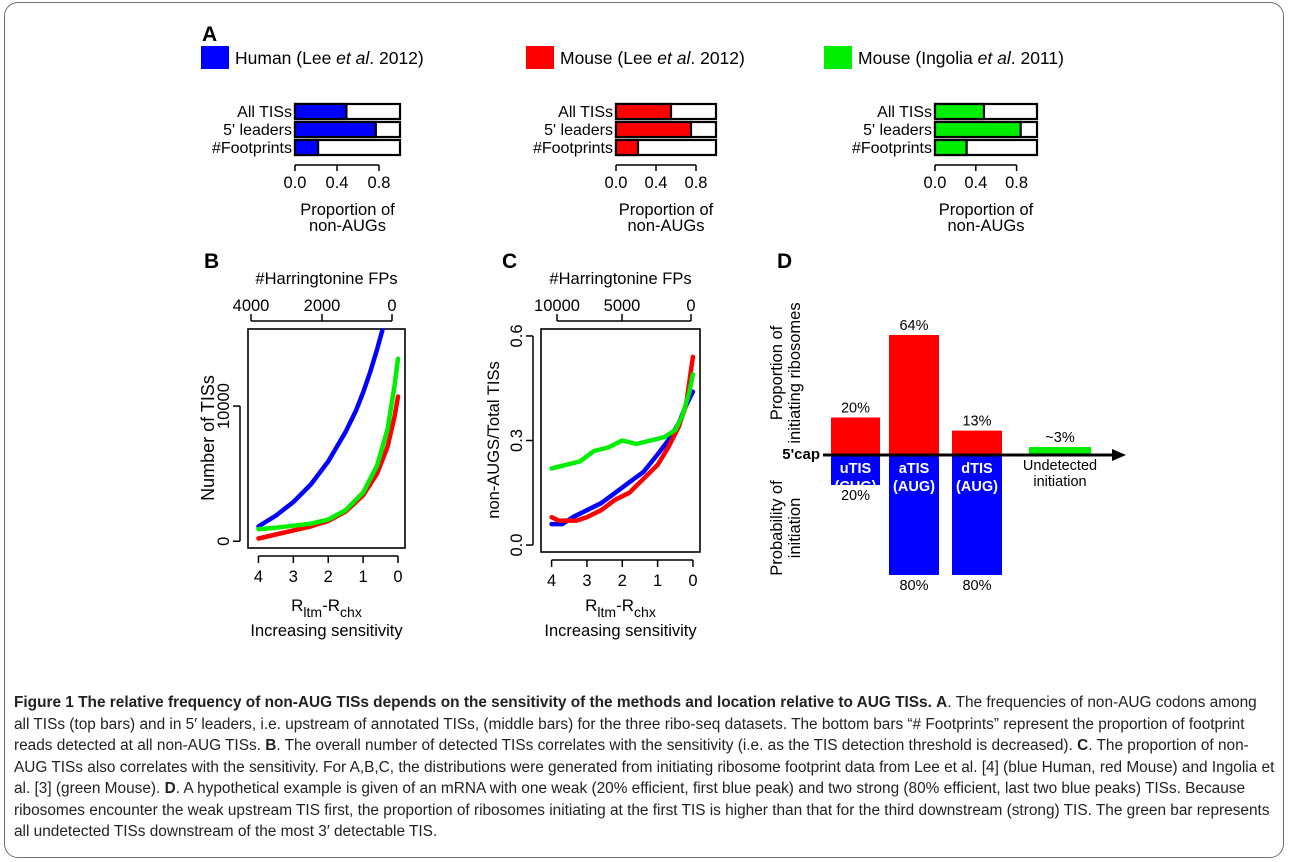  I want to click on legend-text: . 2011), so click(1037, 58).